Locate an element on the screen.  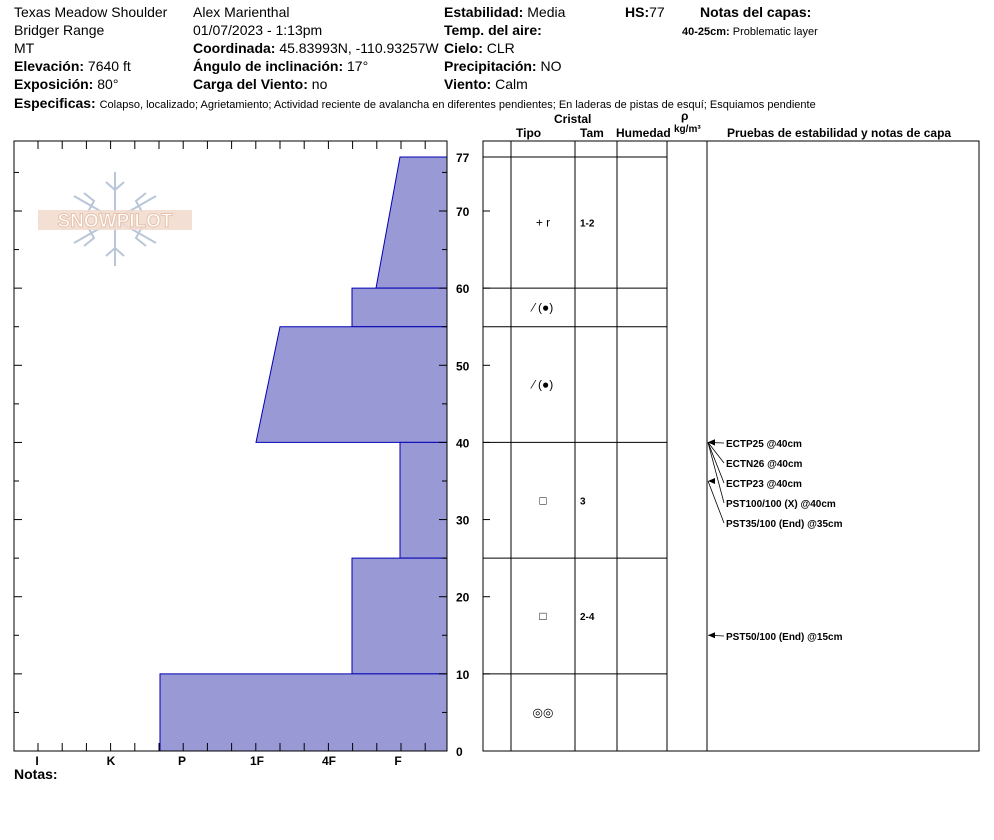
layer-notes-label: Notas del capas: is located at coordinates (756, 12).